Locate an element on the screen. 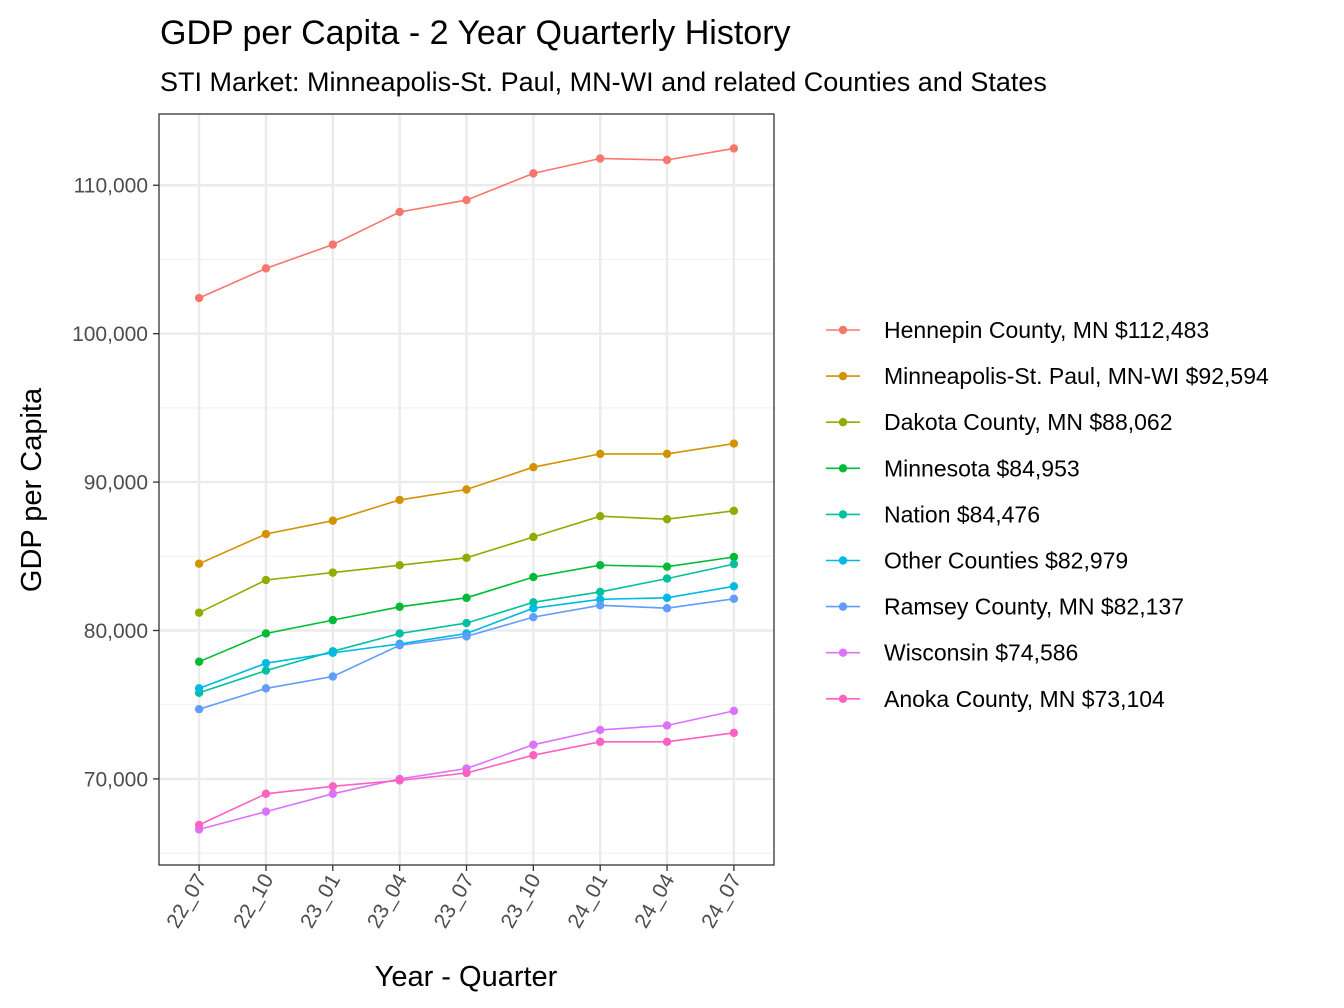  x-tick-label: 23_10 is located at coordinates (521, 901).